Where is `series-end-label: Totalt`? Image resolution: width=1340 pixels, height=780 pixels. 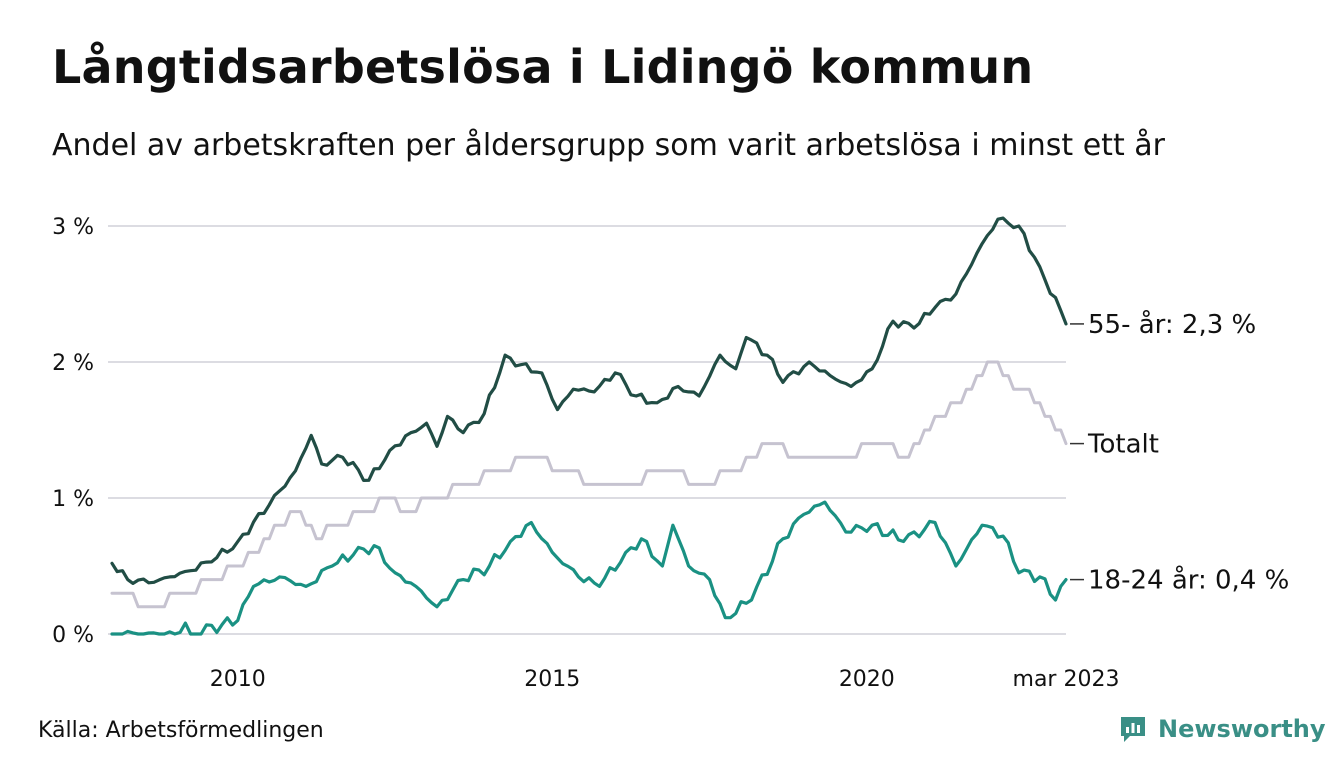
series-end-label: Totalt is located at coordinates (1123, 445).